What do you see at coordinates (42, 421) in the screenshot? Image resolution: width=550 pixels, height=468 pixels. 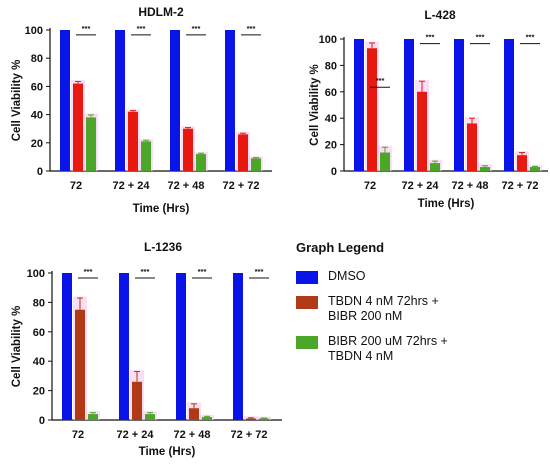 I see `chart3-ytick-label: 0` at bounding box center [42, 421].